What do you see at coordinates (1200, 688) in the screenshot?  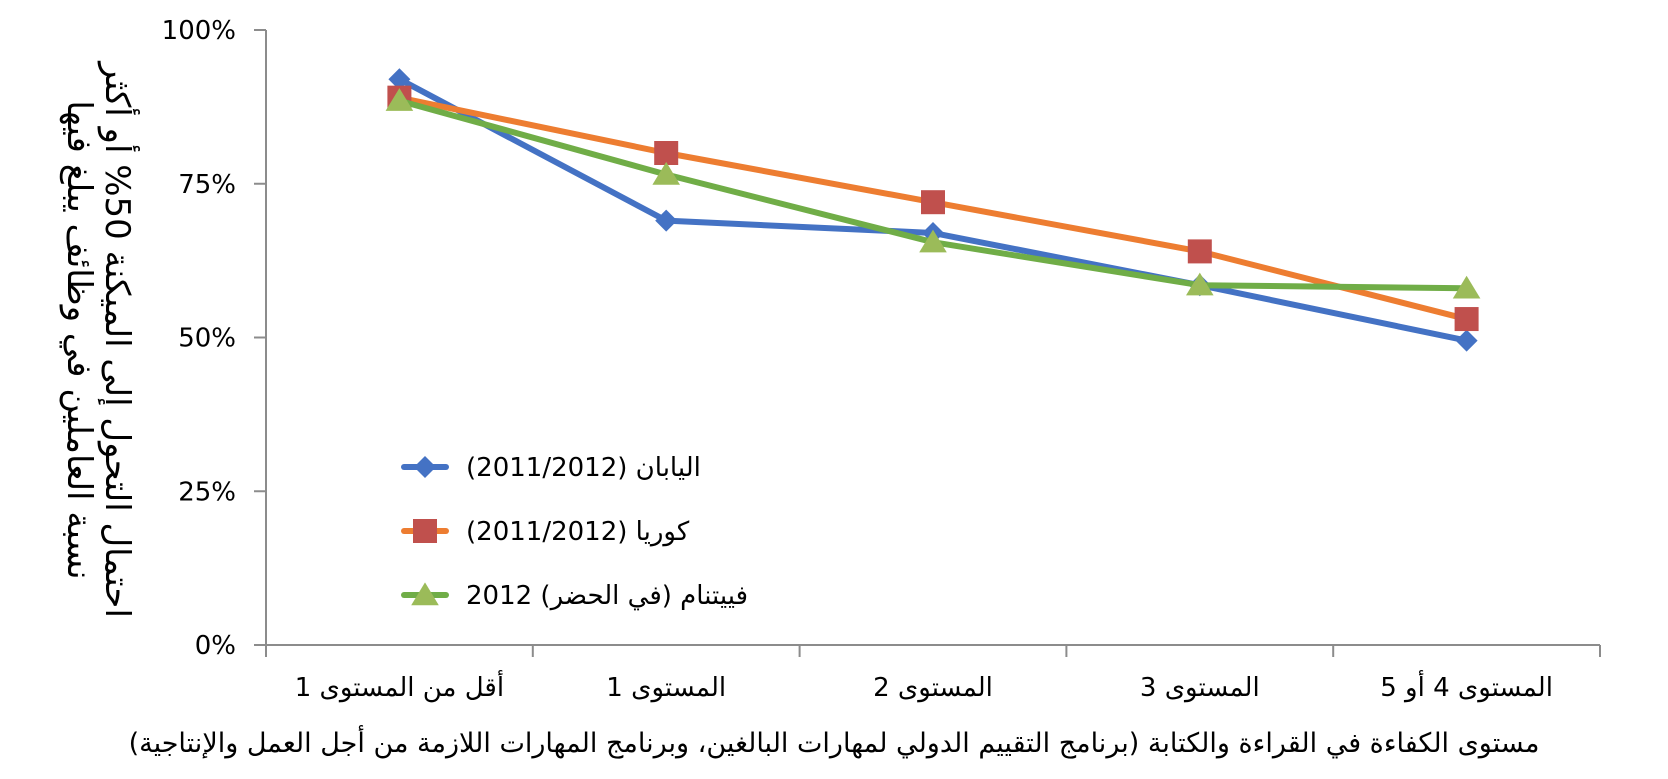 I see `x-tick-label: المستوى 3` at bounding box center [1200, 688].